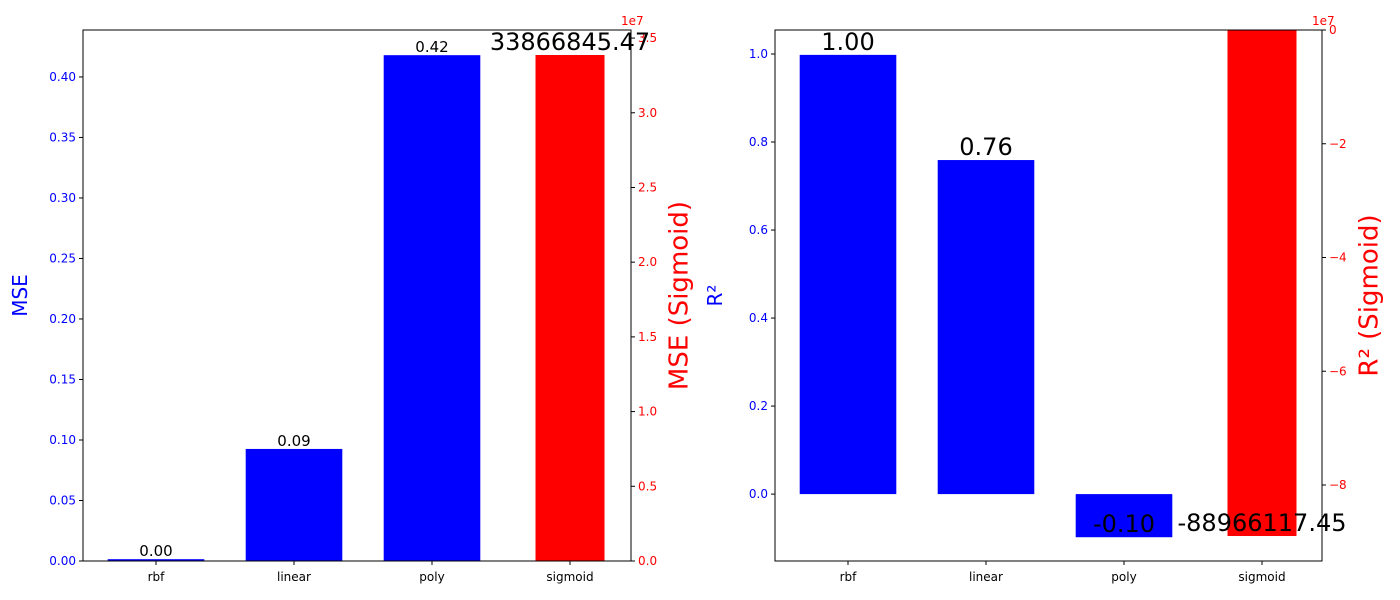  Describe the element at coordinates (155, 551) in the screenshot. I see `value-label: 0.00` at that location.